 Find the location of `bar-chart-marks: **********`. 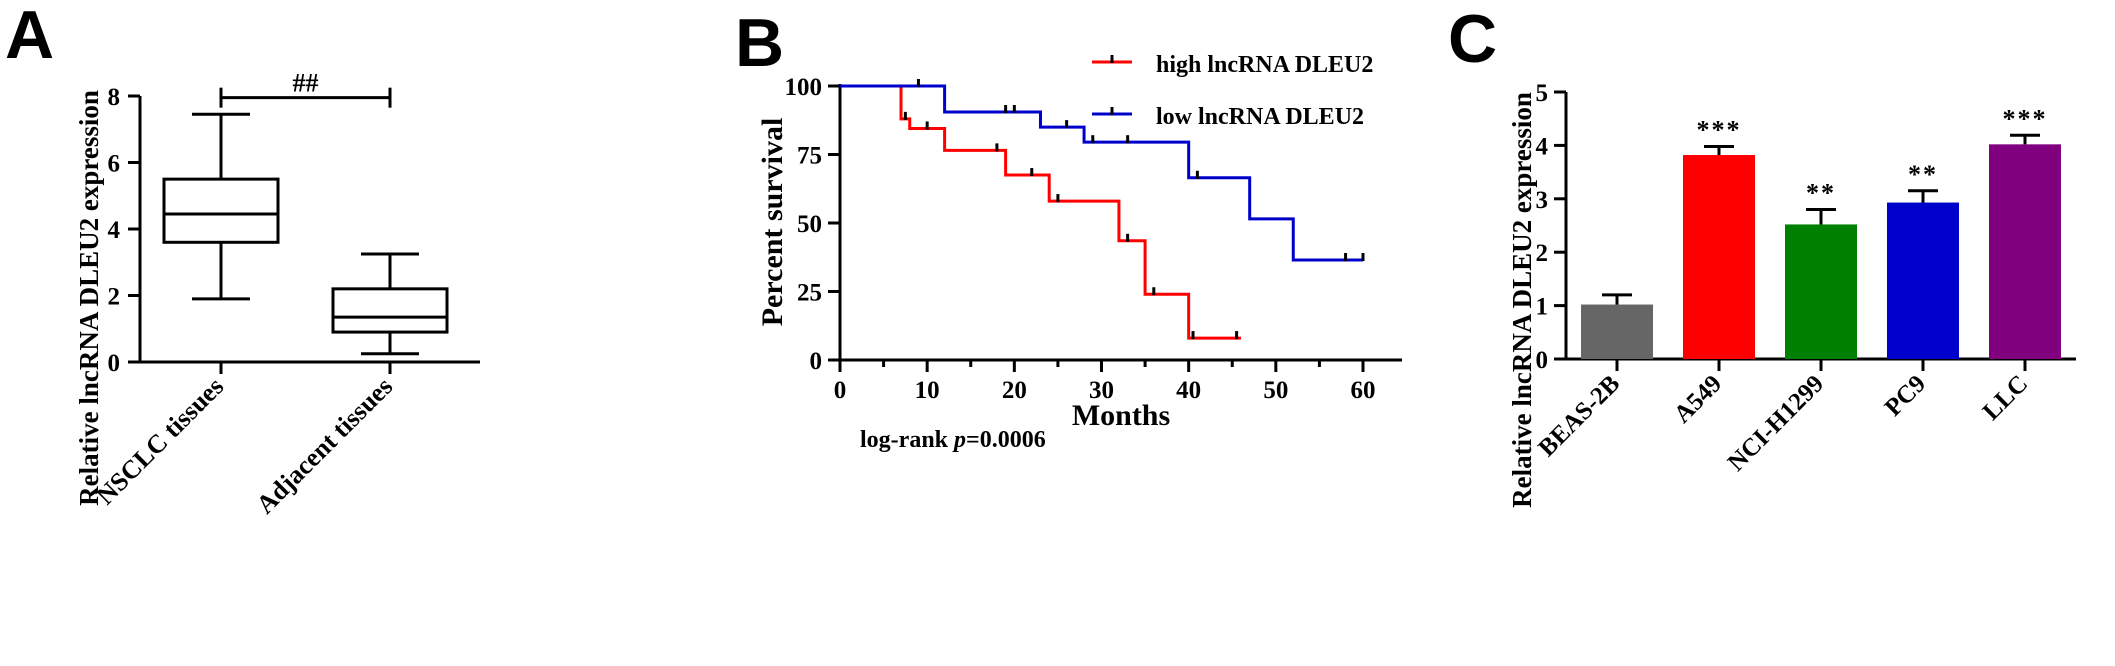

bar-chart-marks: ********** is located at coordinates (1821, 231).